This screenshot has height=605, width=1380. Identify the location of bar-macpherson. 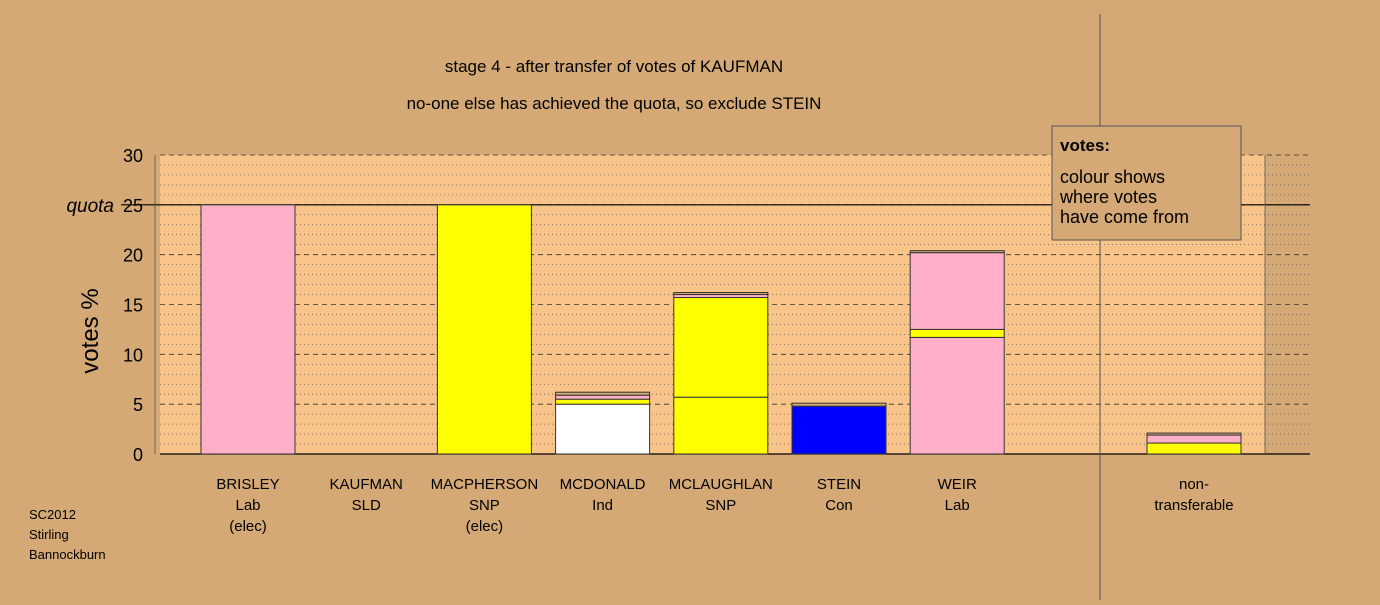
(484, 329).